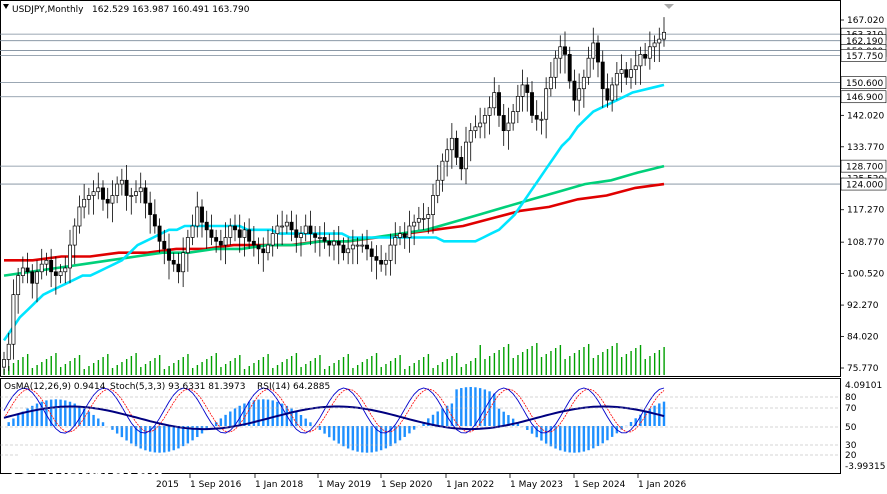 This screenshot has width=887, height=494. I want to click on sub-axis-label: -3.99315, so click(865, 467).